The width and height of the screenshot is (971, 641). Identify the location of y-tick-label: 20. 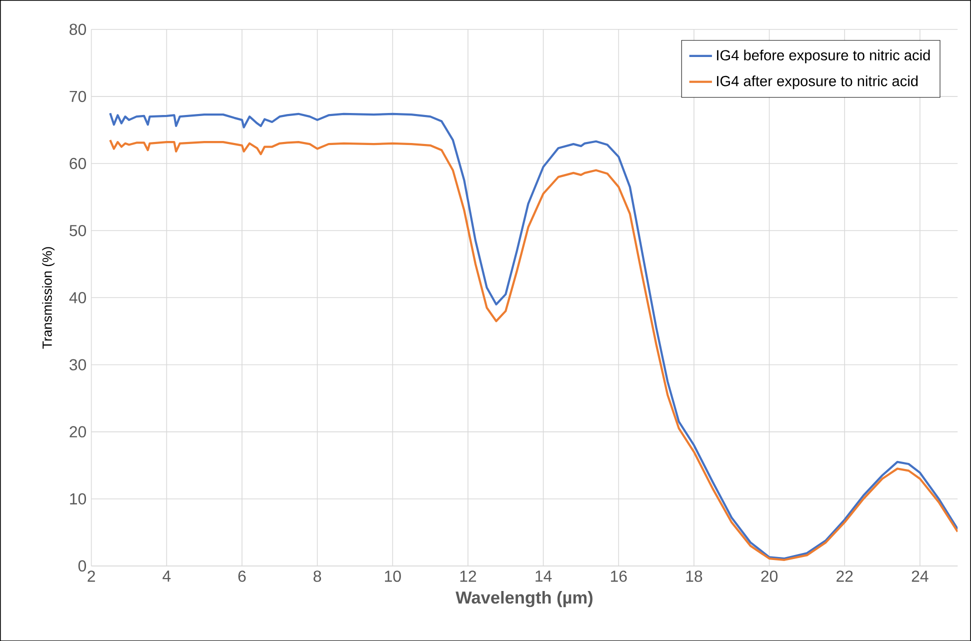
(78, 432).